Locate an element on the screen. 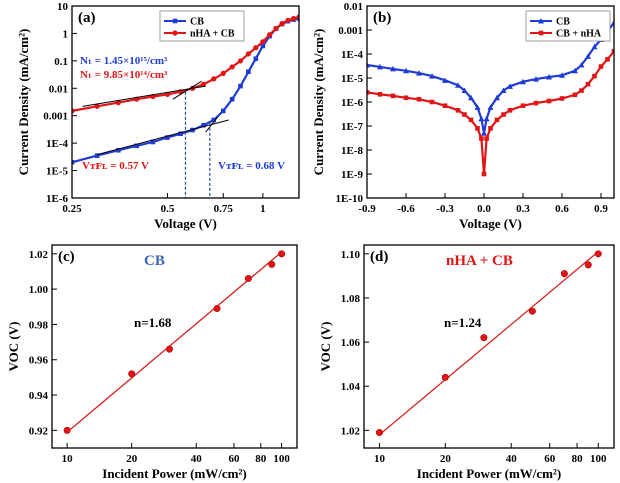 The height and width of the screenshot is (483, 620). x-tick-label: 10 is located at coordinates (380, 459).